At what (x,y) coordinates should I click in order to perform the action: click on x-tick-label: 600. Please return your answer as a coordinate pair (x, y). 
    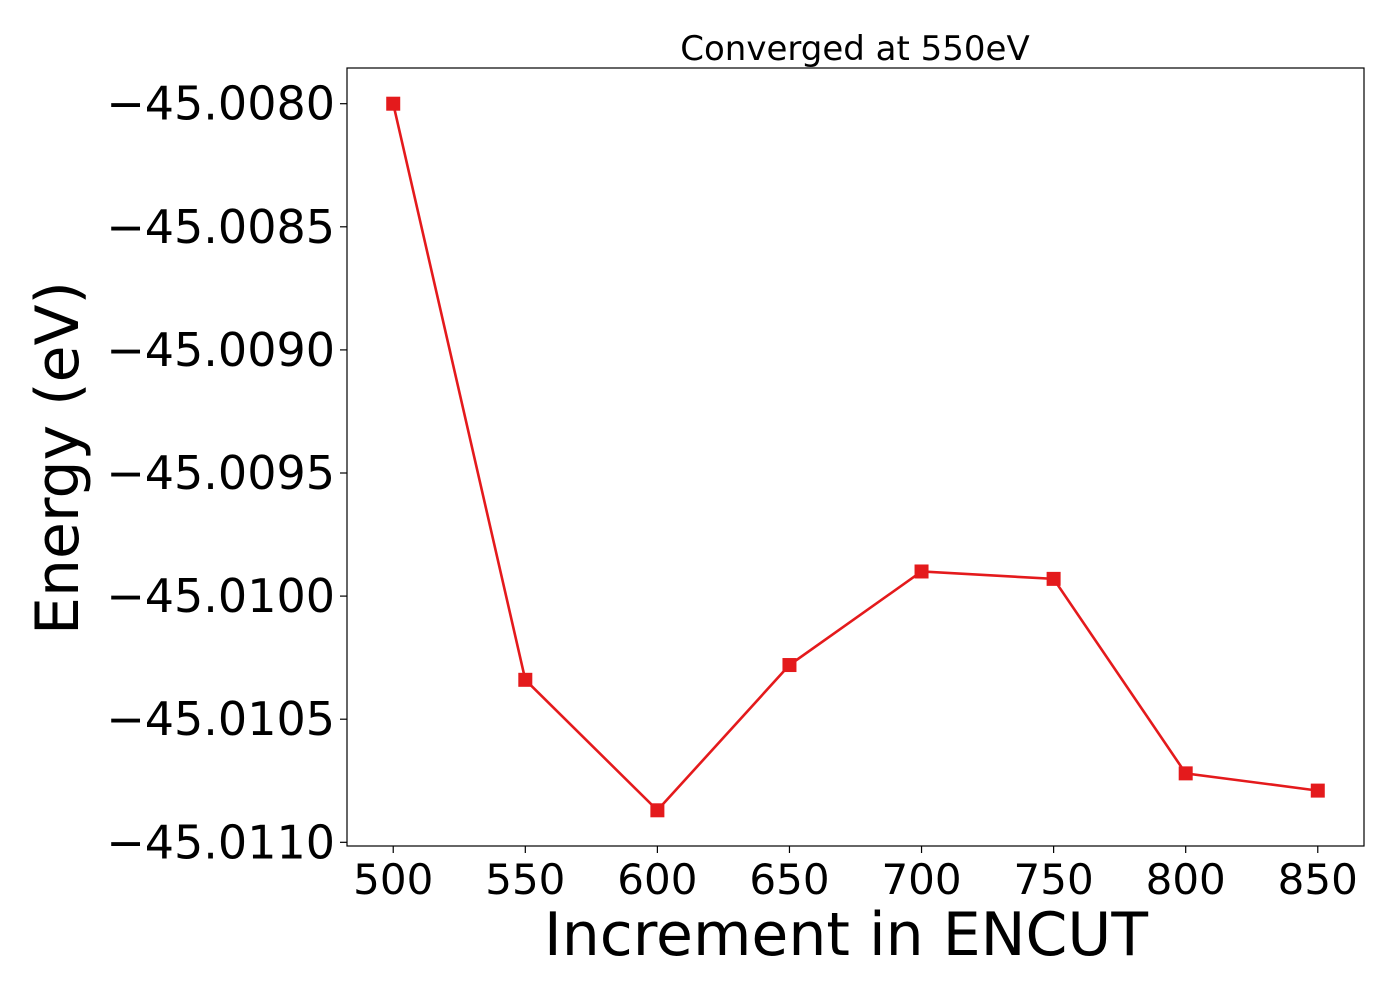
    Looking at the image, I should click on (657, 879).